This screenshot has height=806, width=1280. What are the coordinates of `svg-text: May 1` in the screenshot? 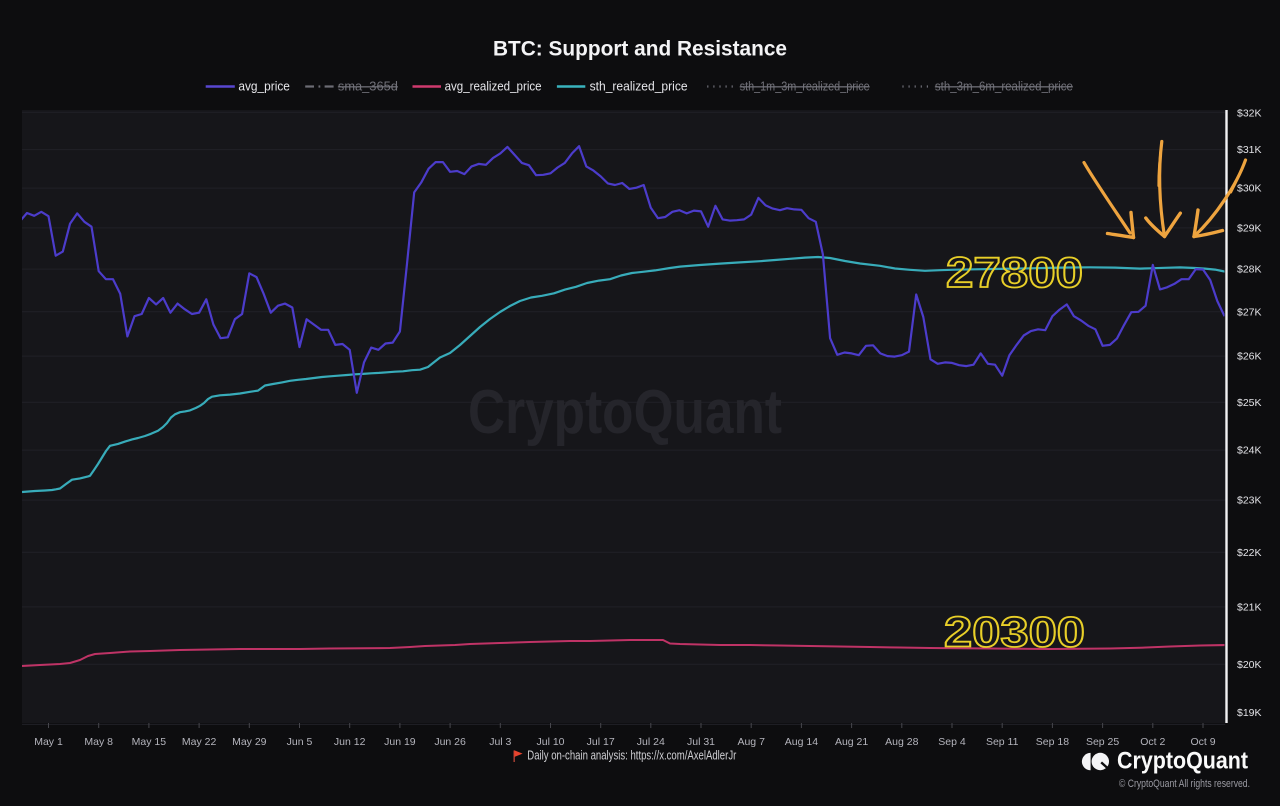 It's located at (48, 742).